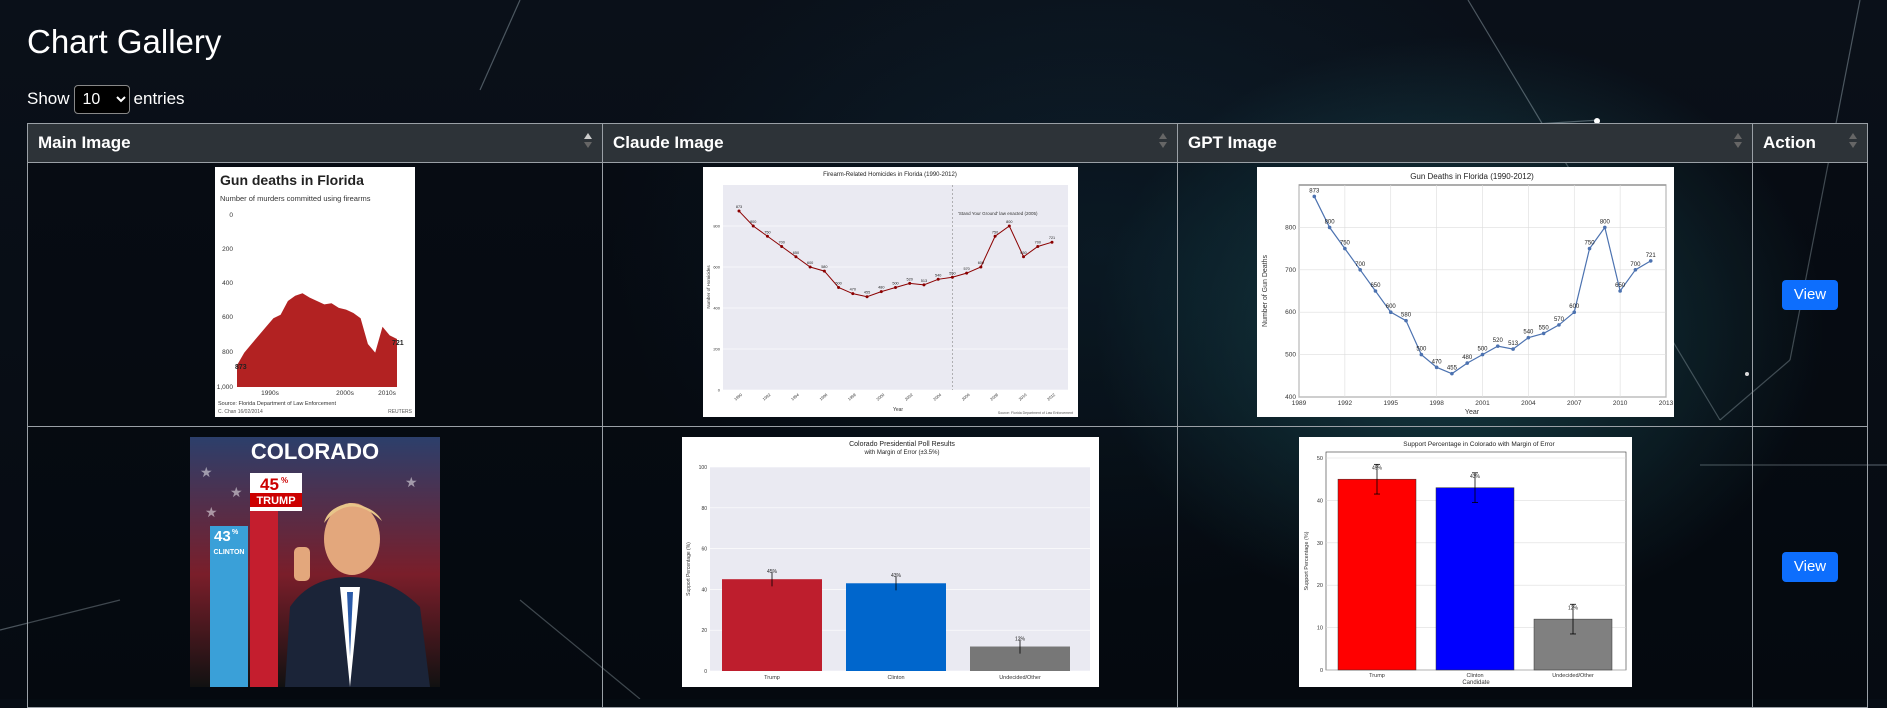  What do you see at coordinates (1467, 358) in the screenshot?
I see `data-label: 480` at bounding box center [1467, 358].